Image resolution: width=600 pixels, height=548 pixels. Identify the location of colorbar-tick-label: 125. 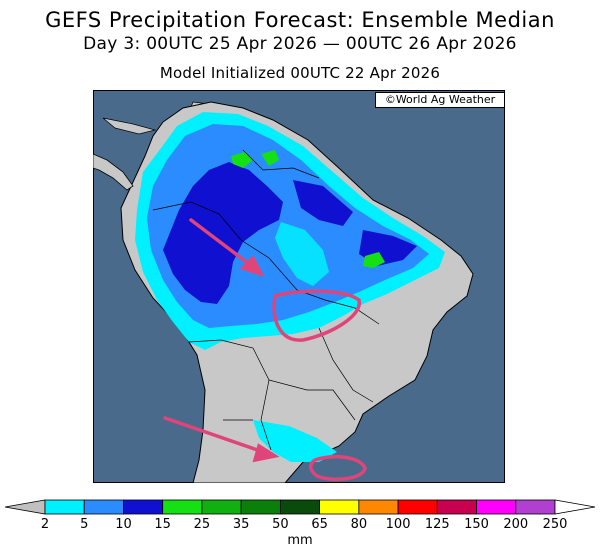
(437, 524).